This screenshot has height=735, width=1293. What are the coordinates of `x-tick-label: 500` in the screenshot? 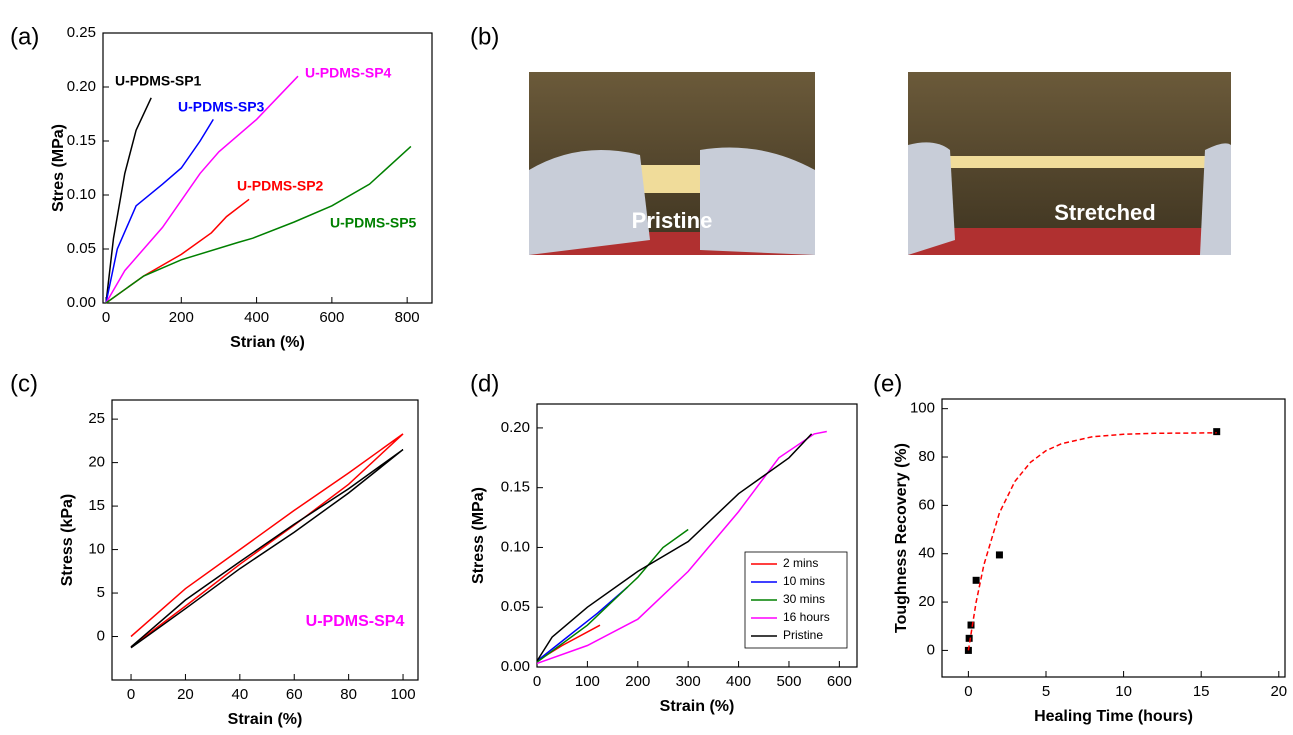 It's located at (788, 681).